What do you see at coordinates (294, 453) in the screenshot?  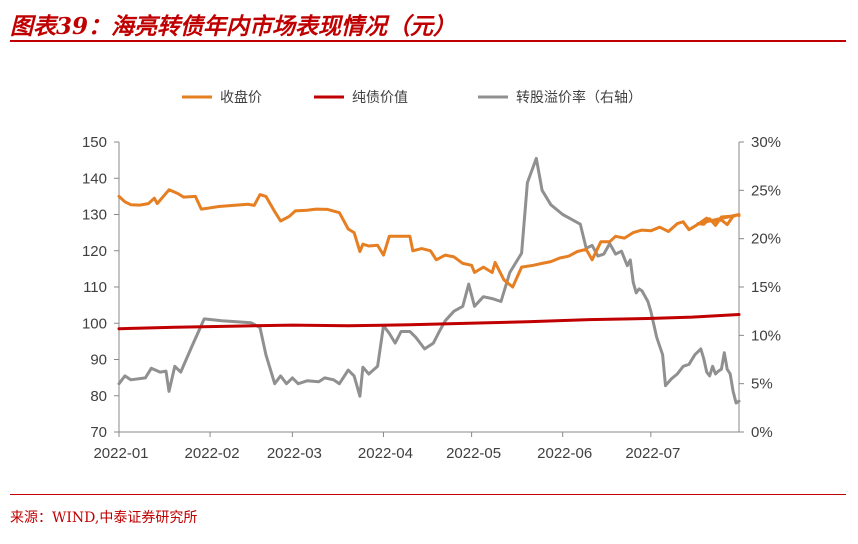 I see `x-tick-label: 2022-03` at bounding box center [294, 453].